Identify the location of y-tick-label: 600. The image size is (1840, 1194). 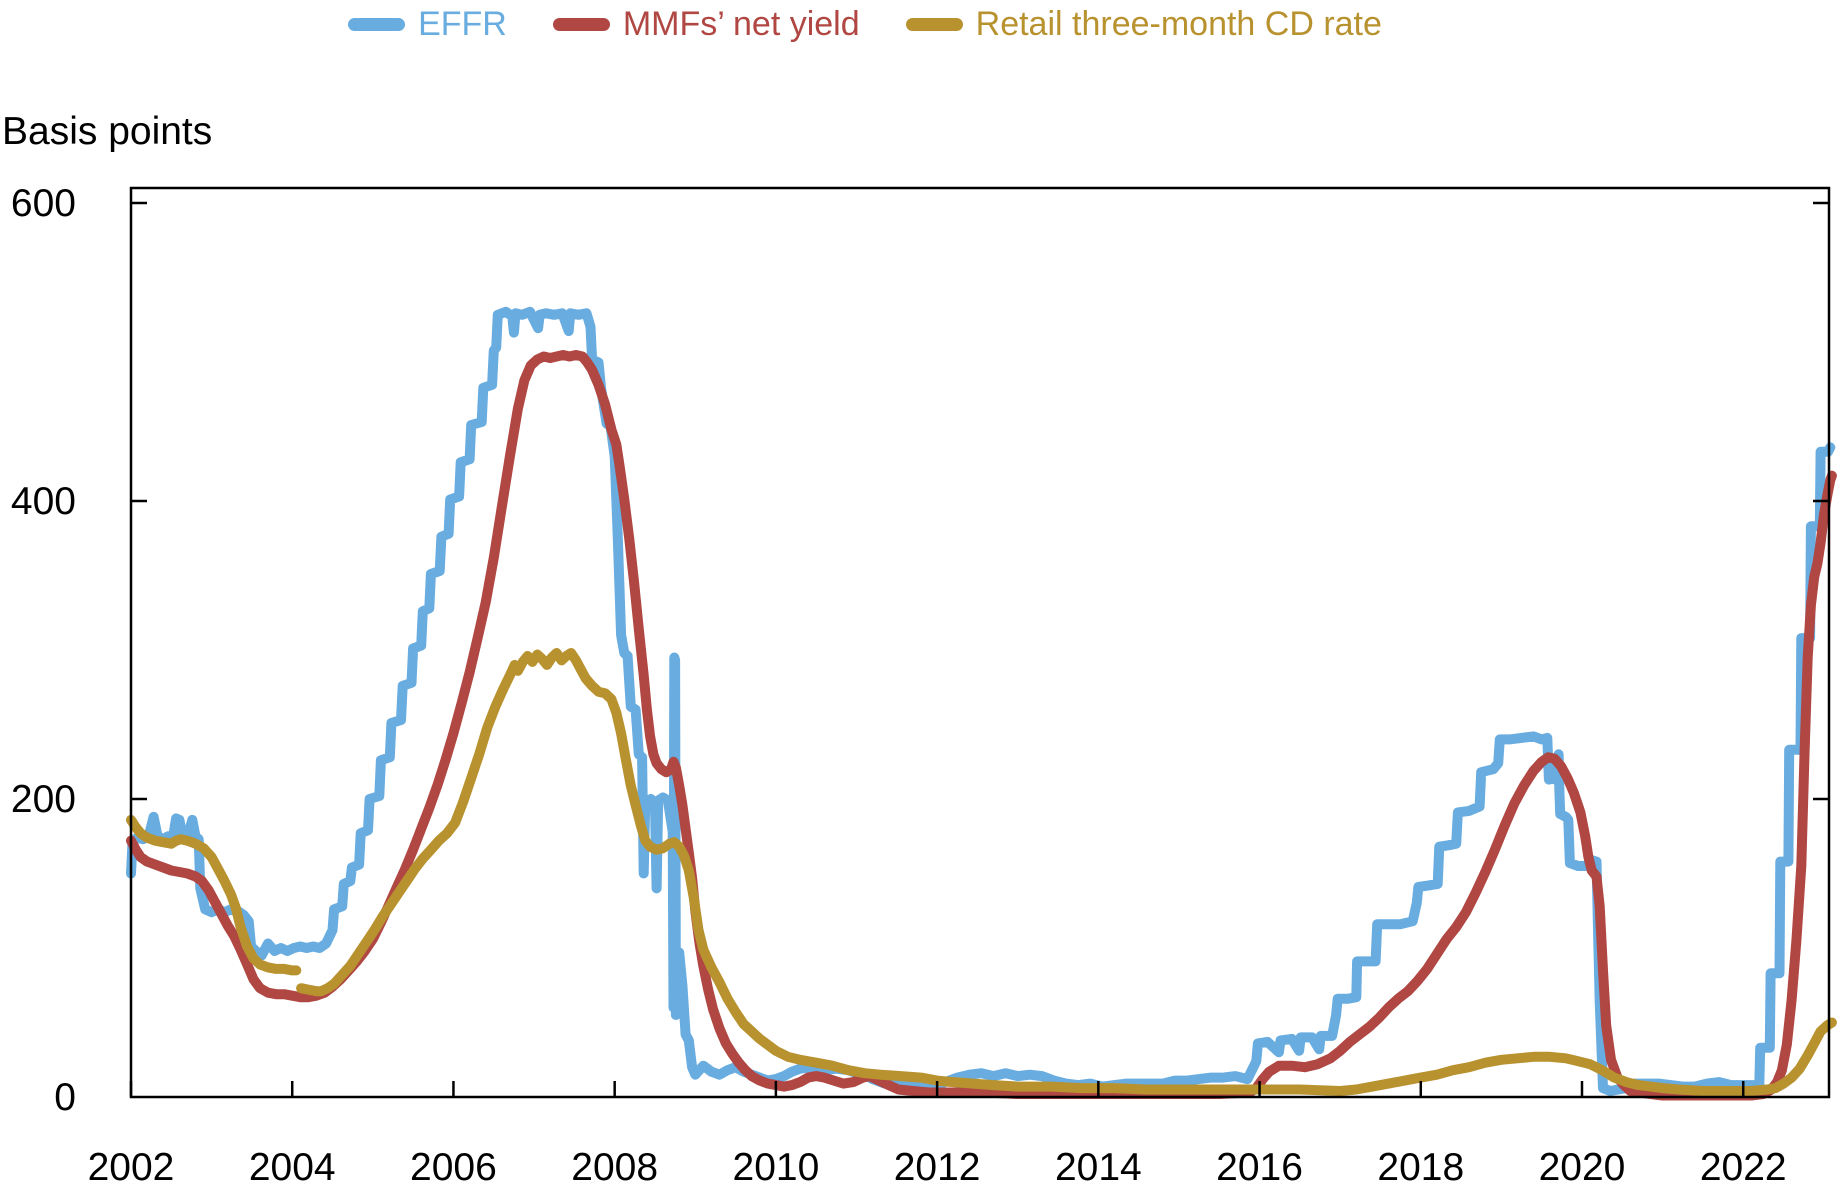
(43, 203).